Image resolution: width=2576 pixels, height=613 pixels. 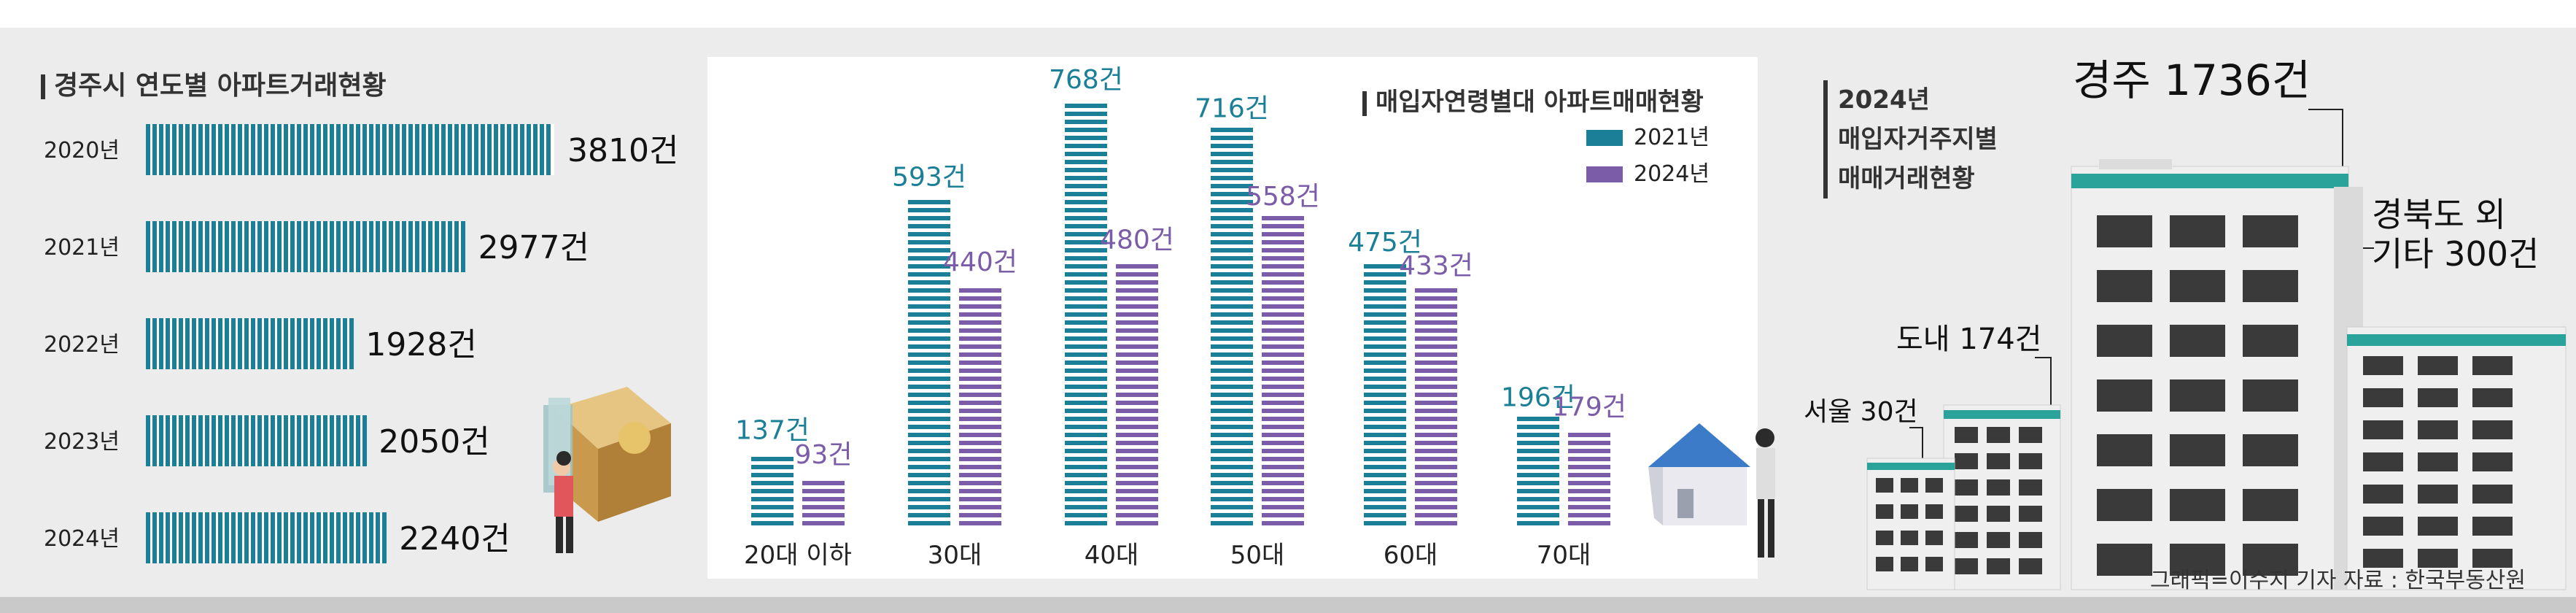 I want to click on residence-title-line: 2024년, so click(x=1884, y=100).